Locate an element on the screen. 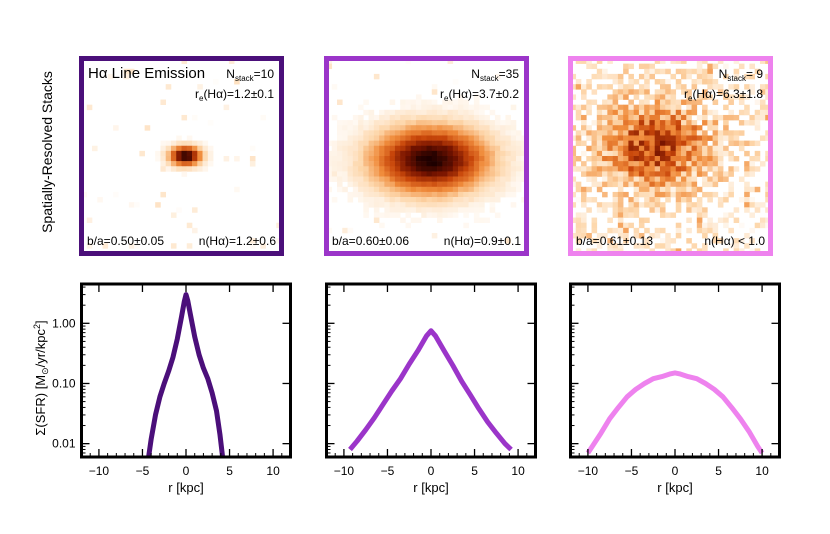  x-tick-label: −5 is located at coordinates (388, 471).